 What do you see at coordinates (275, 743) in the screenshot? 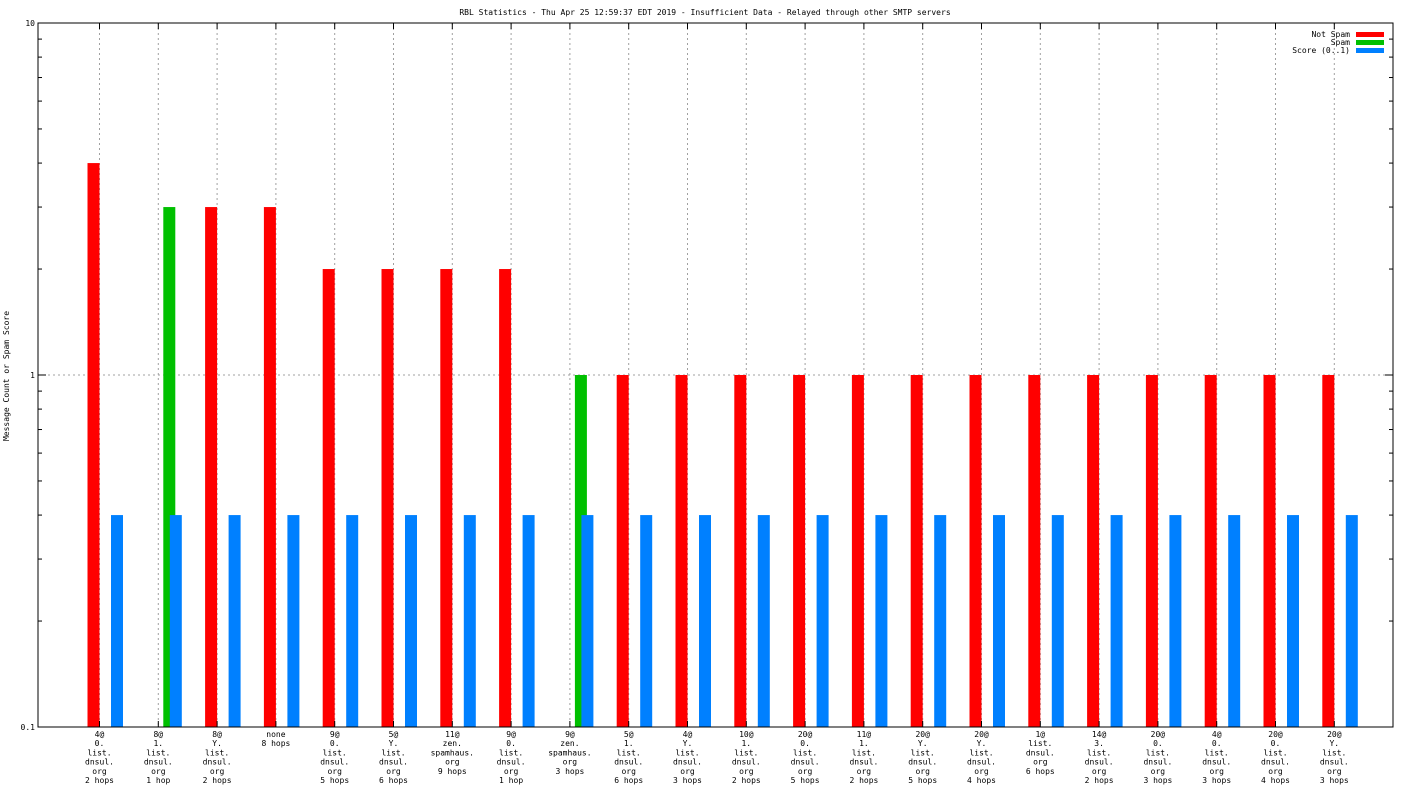
I see `x-tick-label-line: 8 hops` at bounding box center [275, 743].